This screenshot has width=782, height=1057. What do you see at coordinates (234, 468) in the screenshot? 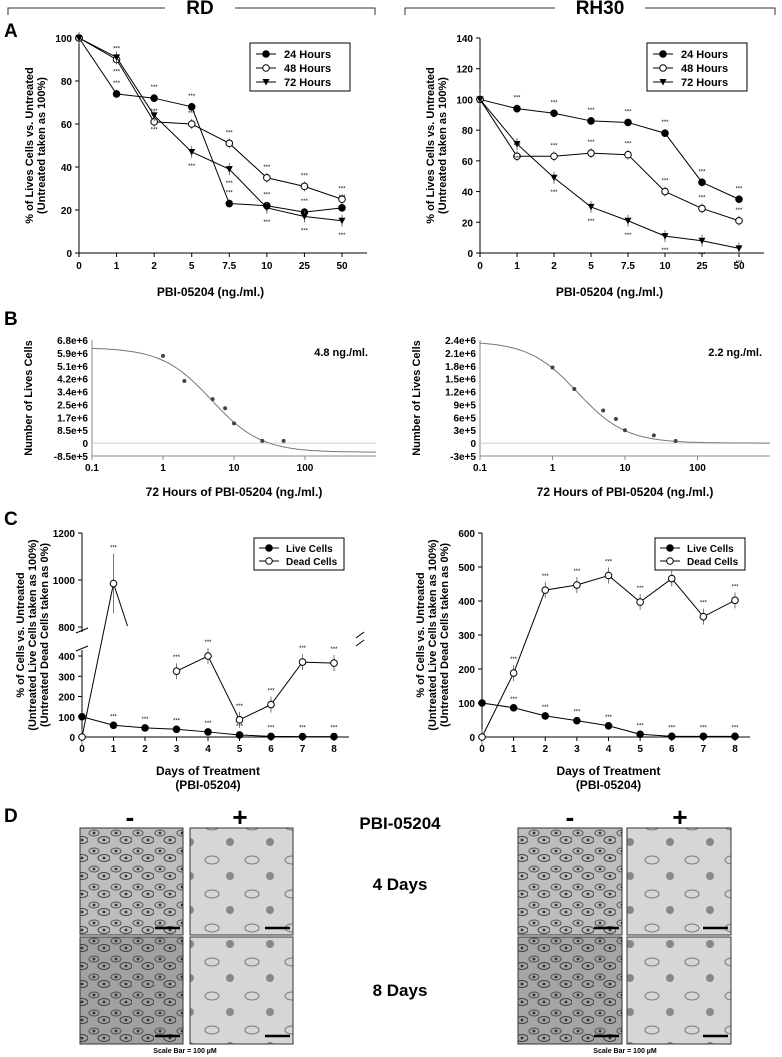
I see `x-tick-label: 10` at bounding box center [234, 468].